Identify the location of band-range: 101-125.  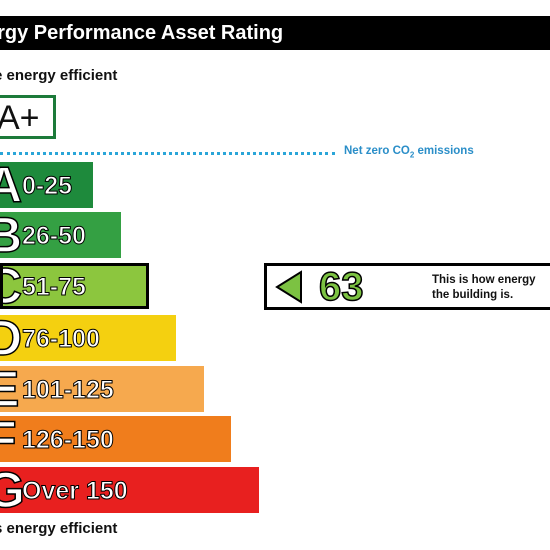
(68, 390).